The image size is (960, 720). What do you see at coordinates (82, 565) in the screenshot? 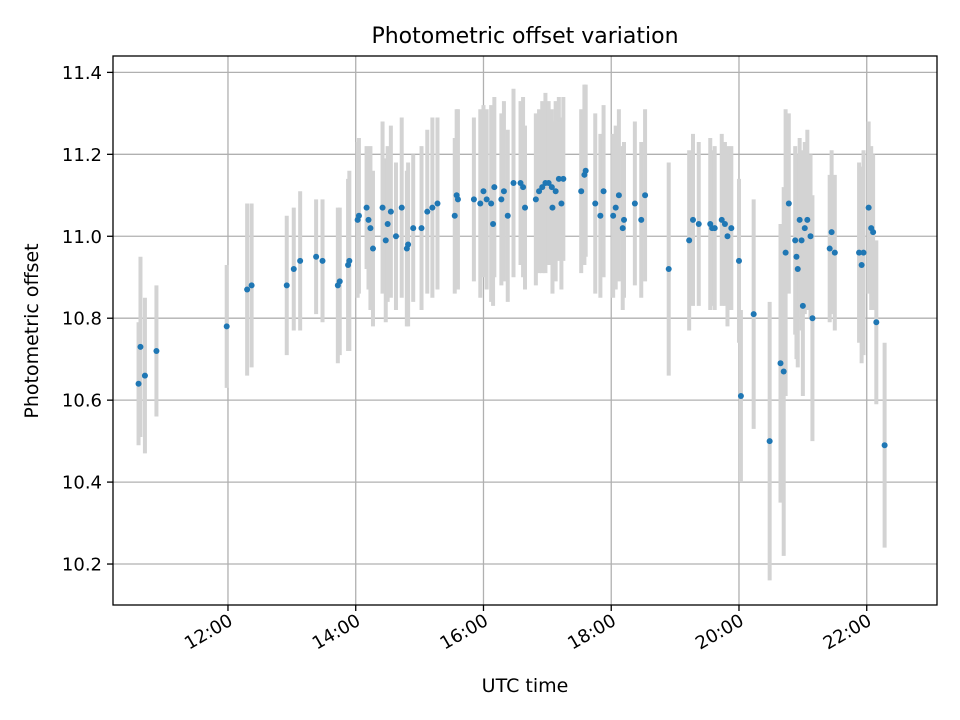
I see `y-tick-label: 10.2` at bounding box center [82, 565].